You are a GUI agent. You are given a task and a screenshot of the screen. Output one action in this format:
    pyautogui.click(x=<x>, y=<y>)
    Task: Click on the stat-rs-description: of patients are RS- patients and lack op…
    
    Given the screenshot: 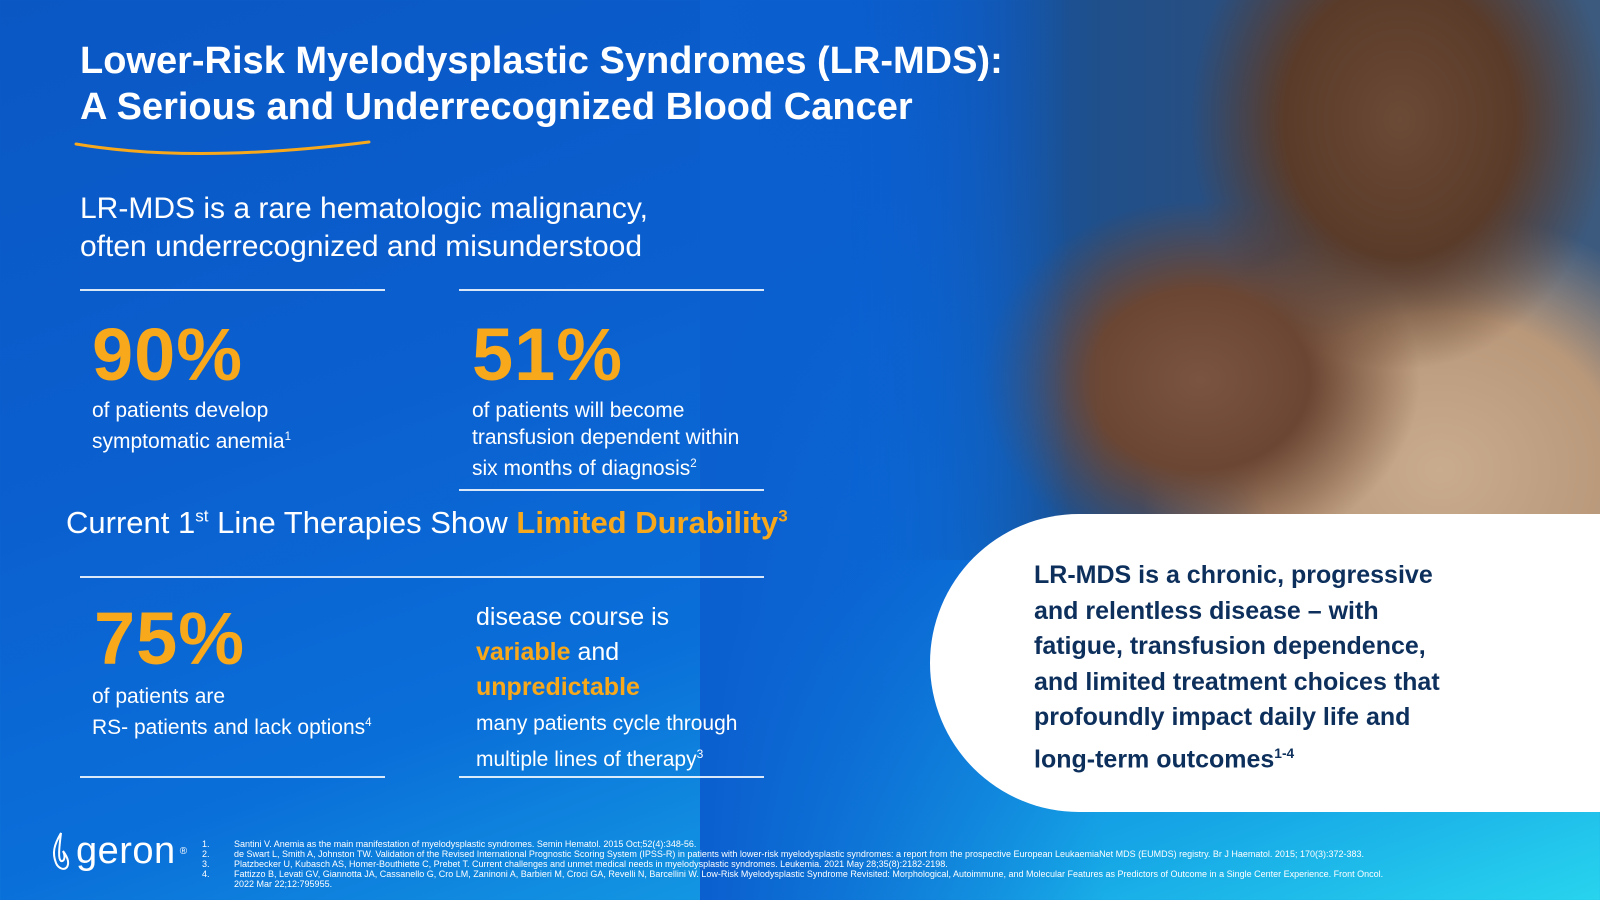 What is the action you would take?
    pyautogui.click(x=232, y=712)
    